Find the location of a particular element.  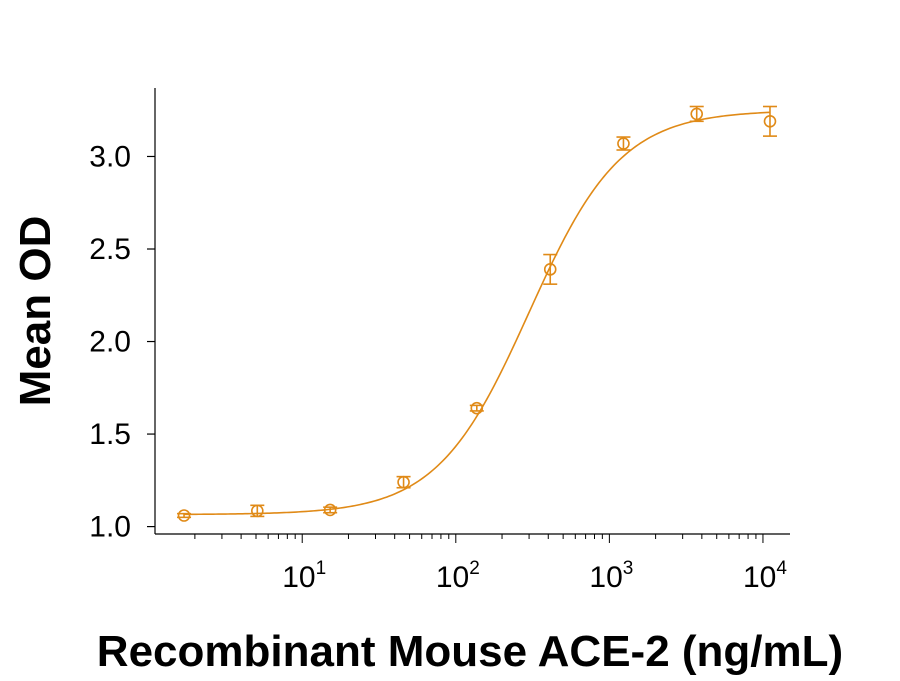

x-tick-label: 10² is located at coordinates (458, 576).